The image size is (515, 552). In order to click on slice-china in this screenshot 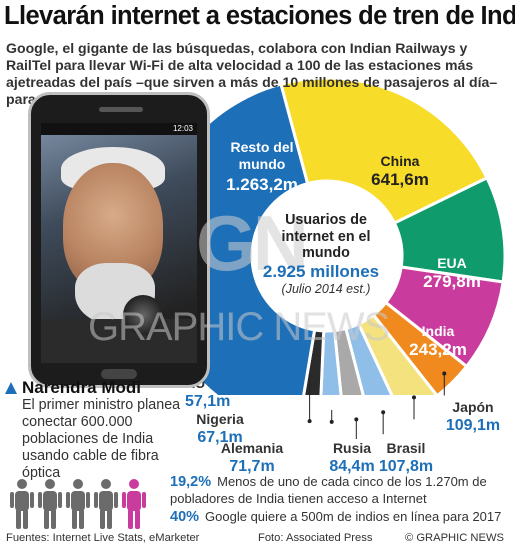, I will do `click(384, 151)`.